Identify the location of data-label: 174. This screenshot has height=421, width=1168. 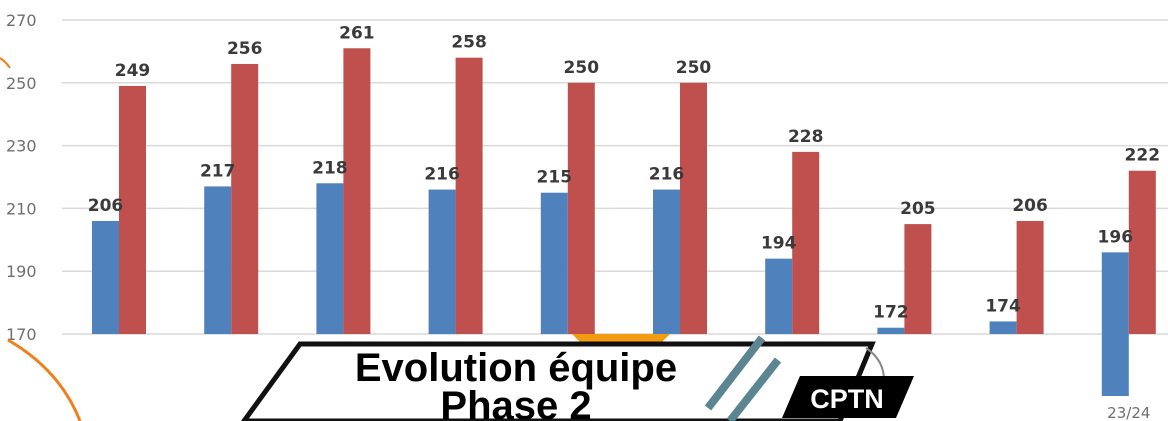
(1003, 306).